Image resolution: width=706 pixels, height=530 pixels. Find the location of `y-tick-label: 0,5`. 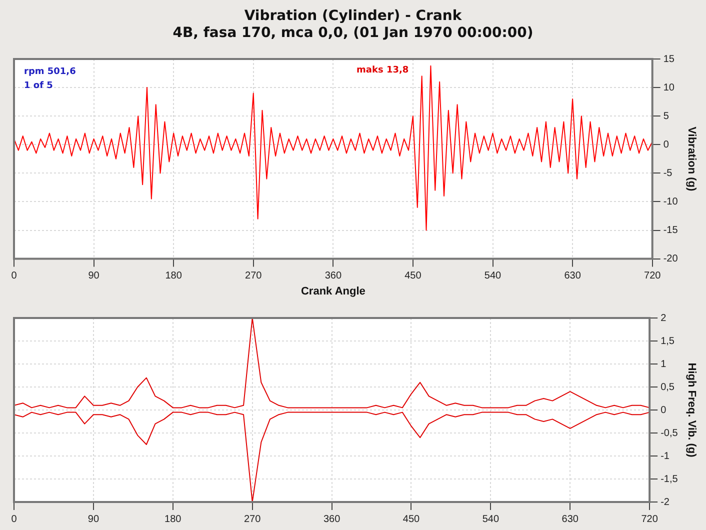

y-tick-label: 0,5 is located at coordinates (667, 387).